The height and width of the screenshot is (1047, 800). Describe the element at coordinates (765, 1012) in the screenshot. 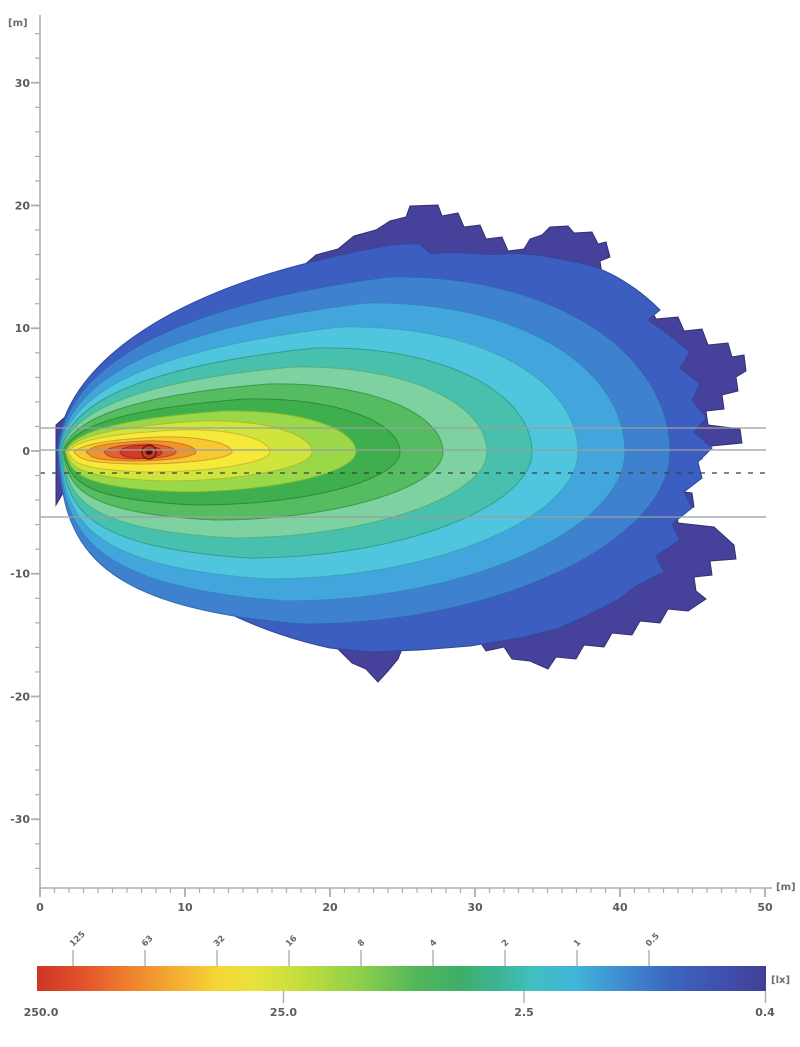

I see `colorbar-bottom-label: 0.4` at that location.